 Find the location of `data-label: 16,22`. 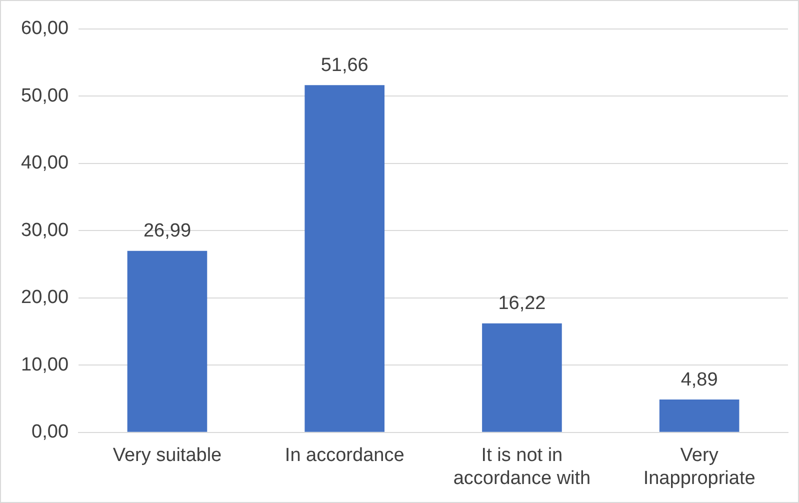

data-label: 16,22 is located at coordinates (522, 303).